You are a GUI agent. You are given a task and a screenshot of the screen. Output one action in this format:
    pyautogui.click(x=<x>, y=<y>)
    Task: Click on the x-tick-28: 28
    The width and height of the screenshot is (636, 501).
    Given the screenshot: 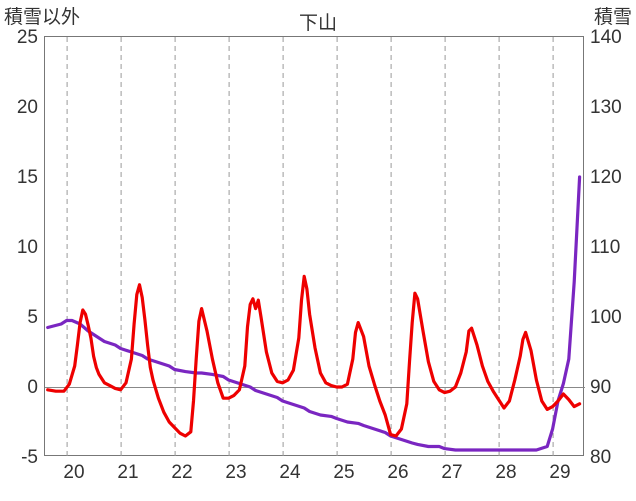 What is the action you would take?
    pyautogui.click(x=506, y=472)
    